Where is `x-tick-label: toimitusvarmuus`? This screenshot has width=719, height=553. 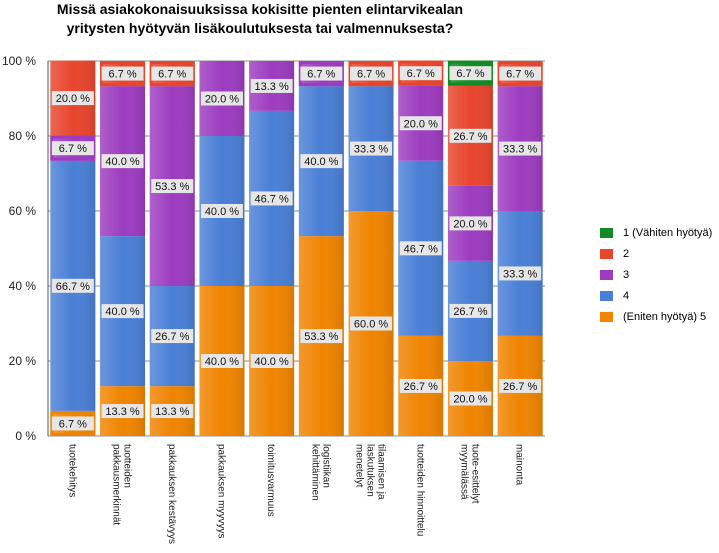 x-tick-label: toimitusvarmuus is located at coordinates (270, 480).